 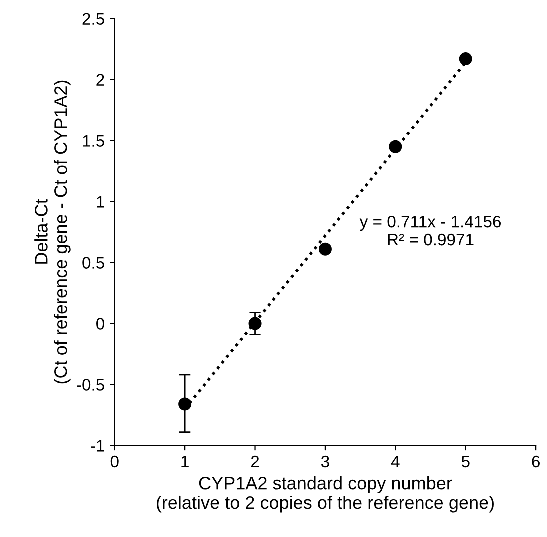 What do you see at coordinates (52, 232) in the screenshot?
I see `y-axis-title: Delta-Ct (Ct of reference gene - Ct of CYP1A2)` at bounding box center [52, 232].